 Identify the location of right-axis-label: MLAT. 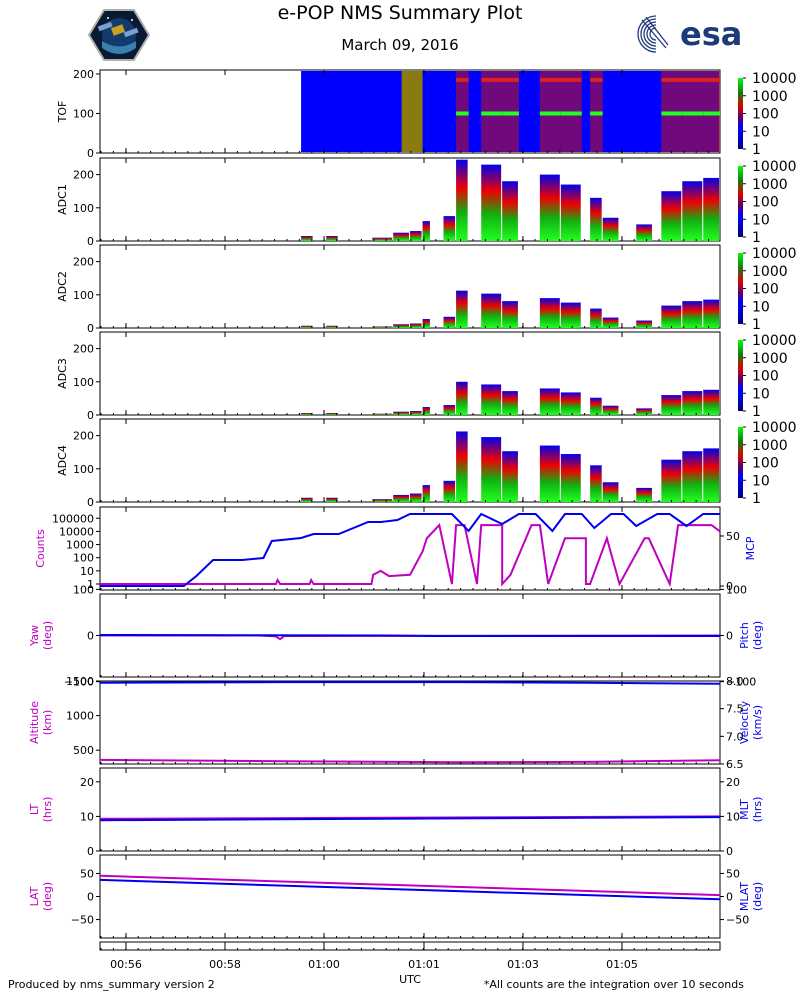
(744, 897).